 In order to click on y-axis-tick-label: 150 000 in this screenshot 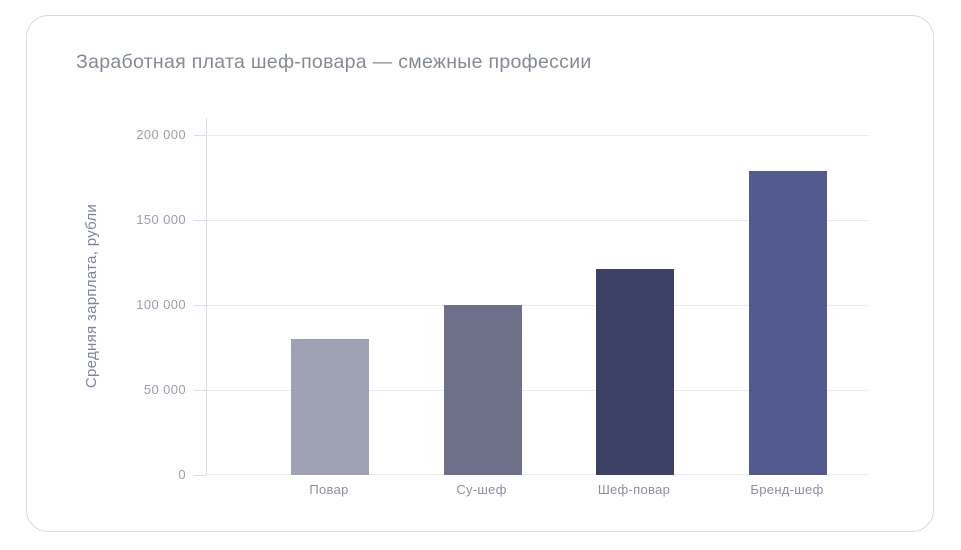, I will do `click(161, 219)`.